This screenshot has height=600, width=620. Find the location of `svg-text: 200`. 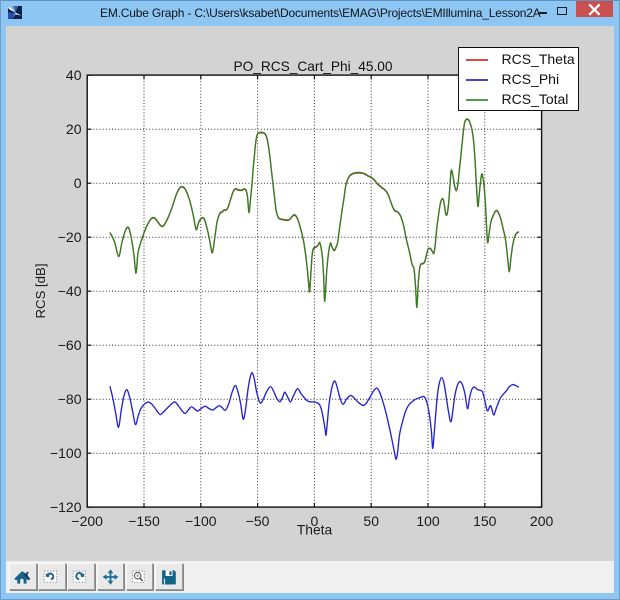

svg-text: 200 is located at coordinates (542, 521).